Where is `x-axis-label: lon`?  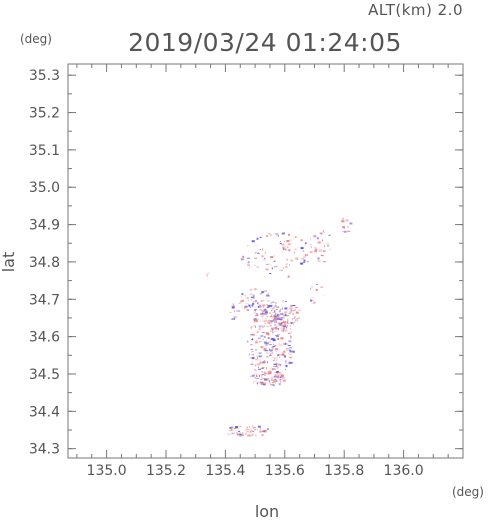 x-axis-label: lon is located at coordinates (267, 511).